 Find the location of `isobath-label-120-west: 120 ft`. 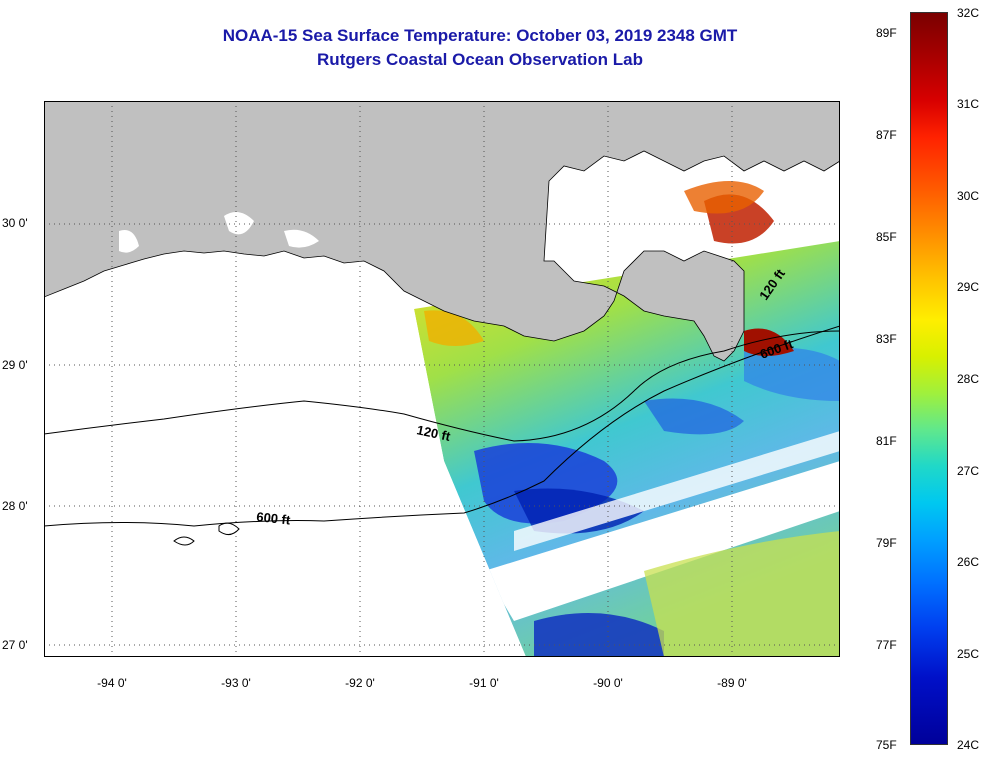

isobath-label-120-west: 120 ft is located at coordinates (433, 433).